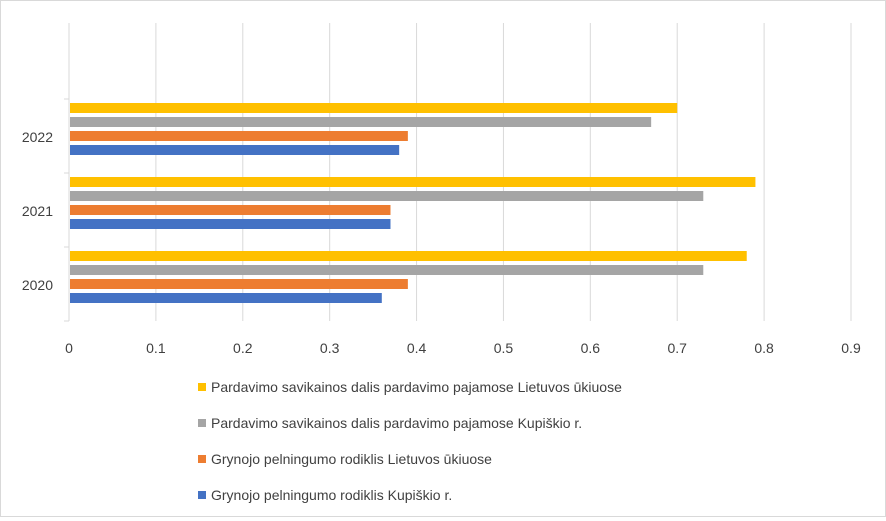 The image size is (886, 521). I want to click on category-label: 2021, so click(37, 211).